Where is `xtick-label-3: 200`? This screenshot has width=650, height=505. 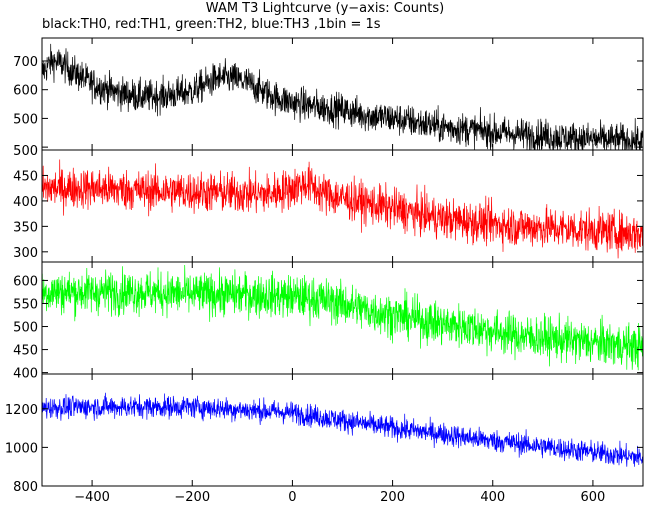 xtick-label-3: 200 is located at coordinates (392, 497).